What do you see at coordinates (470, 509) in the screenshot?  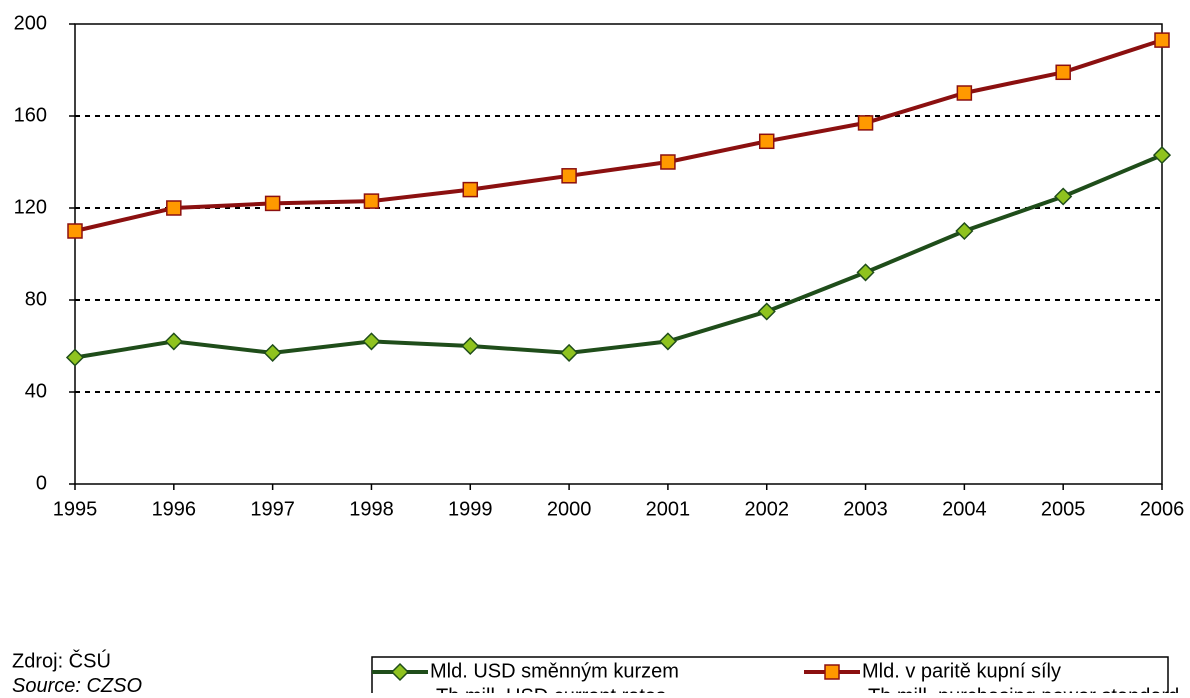 I see `x-tick-label: 1999` at bounding box center [470, 509].